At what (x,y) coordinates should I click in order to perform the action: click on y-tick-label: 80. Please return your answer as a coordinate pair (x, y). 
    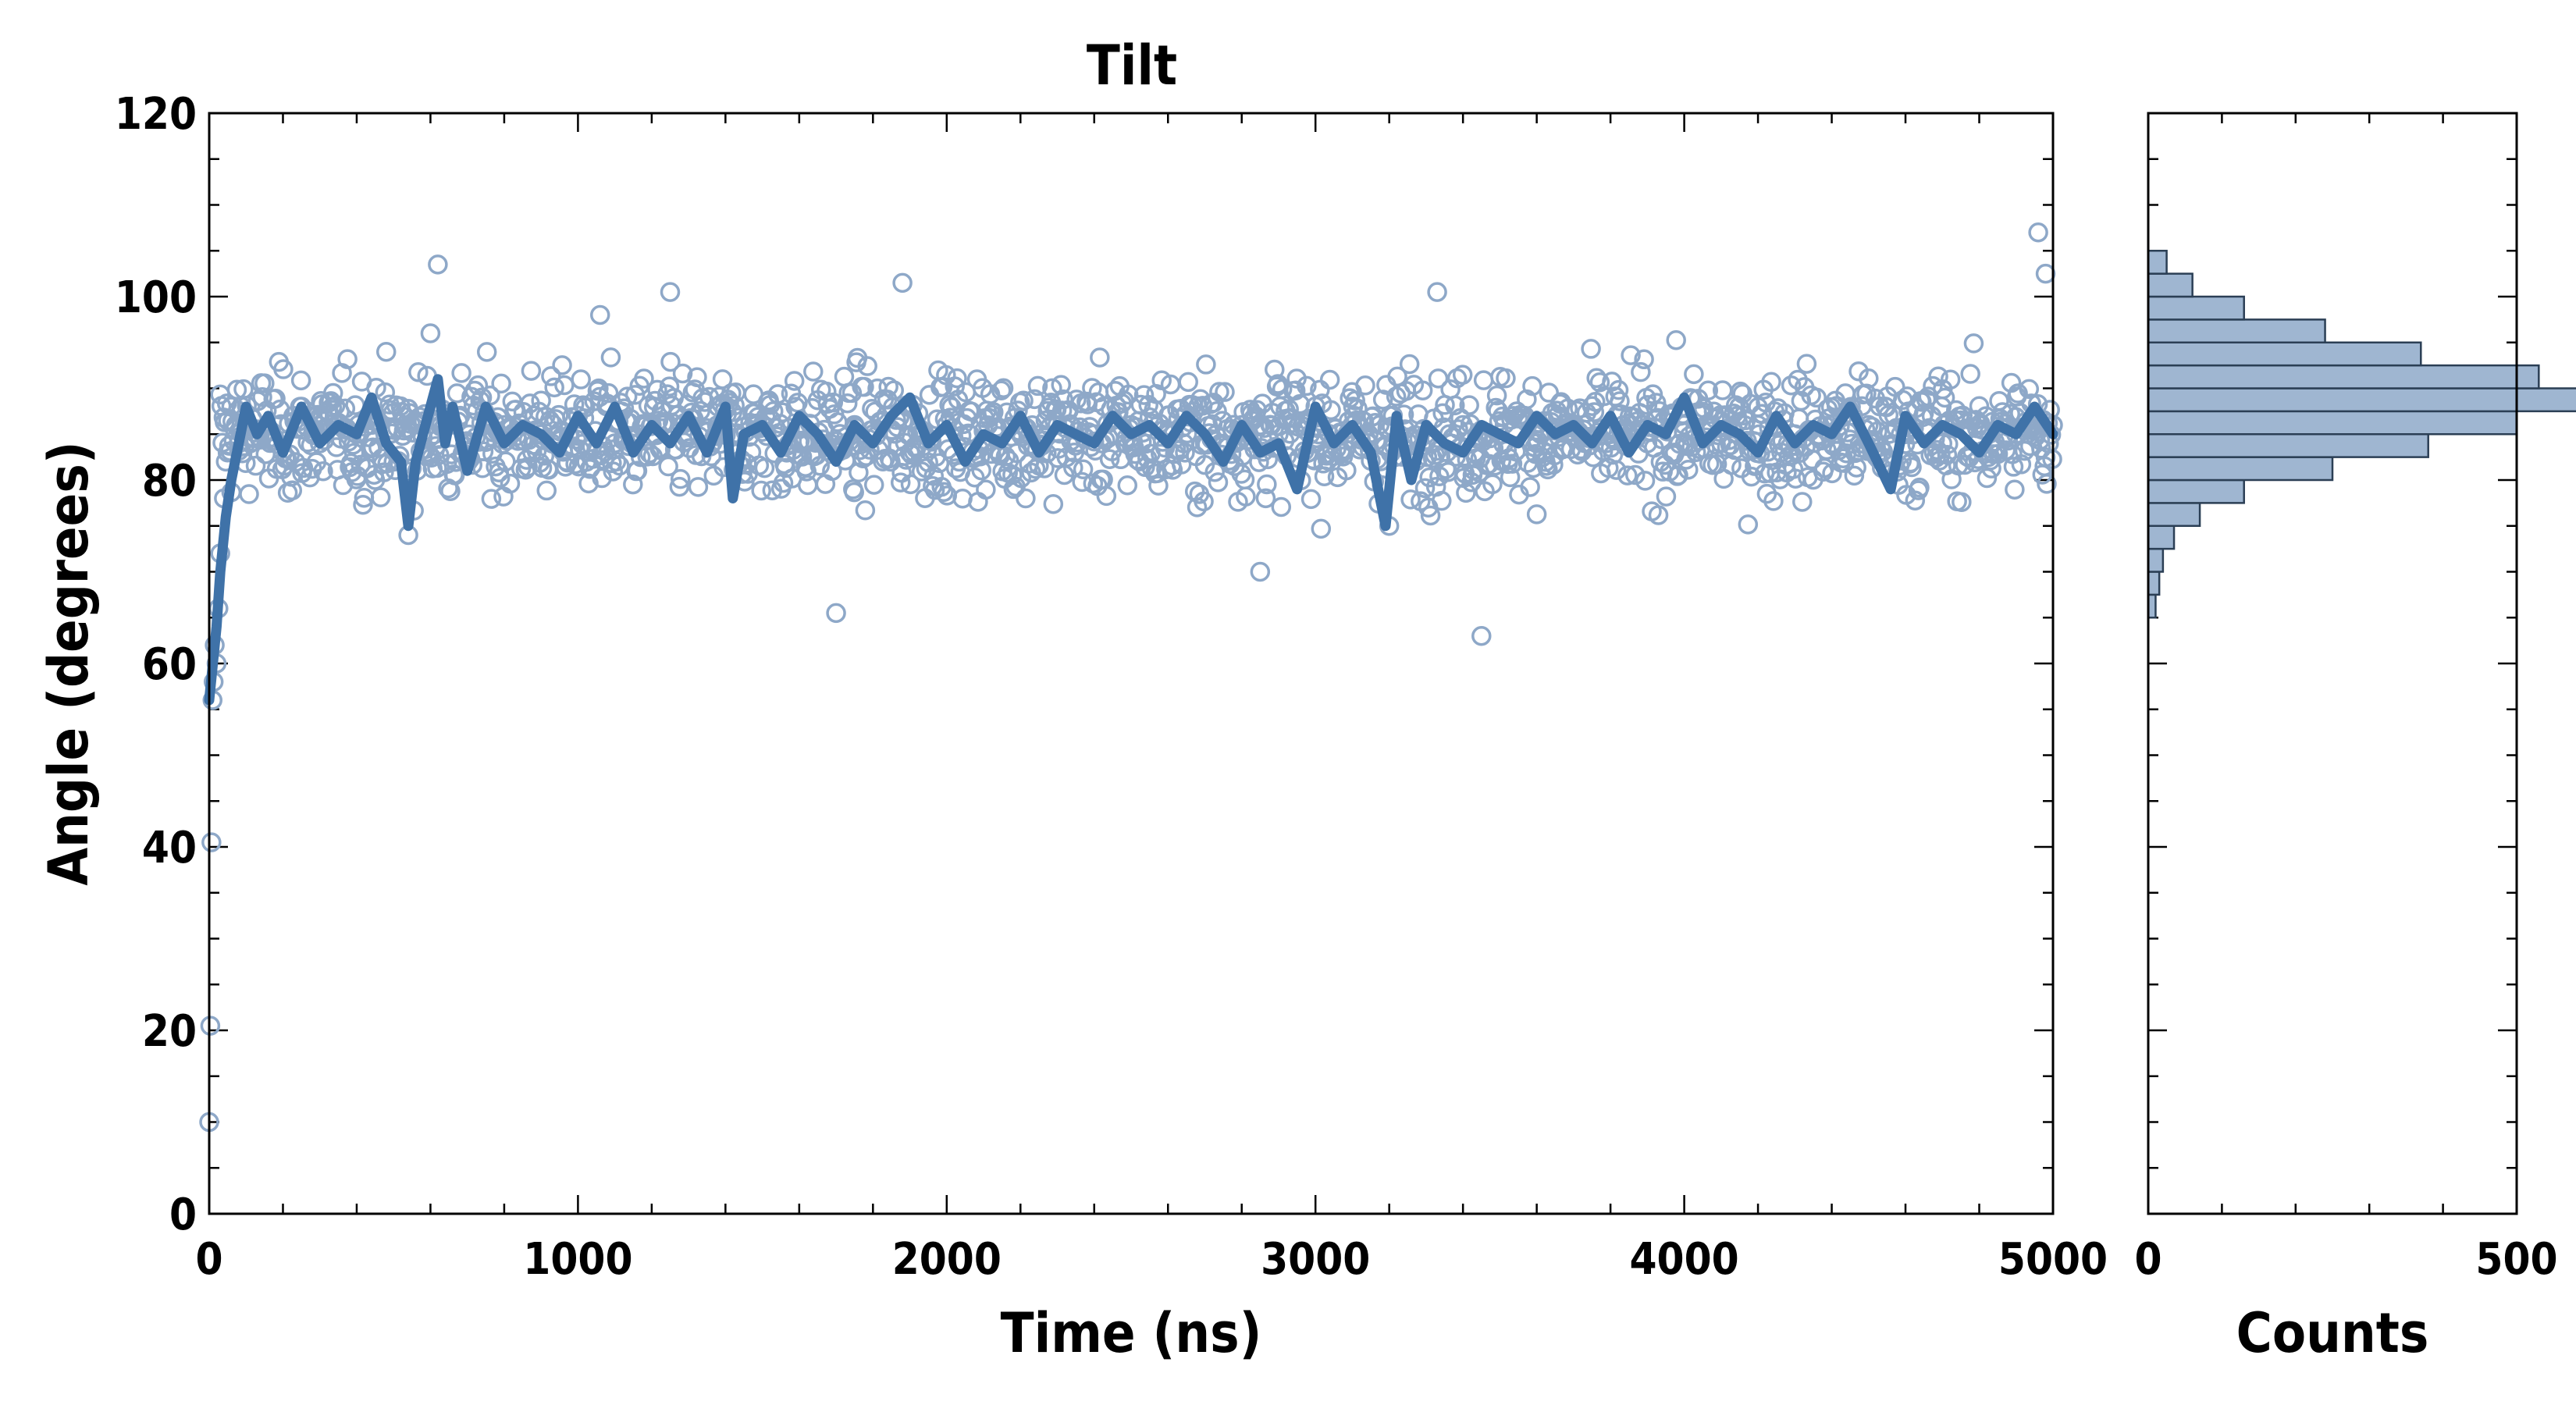
    Looking at the image, I should click on (169, 481).